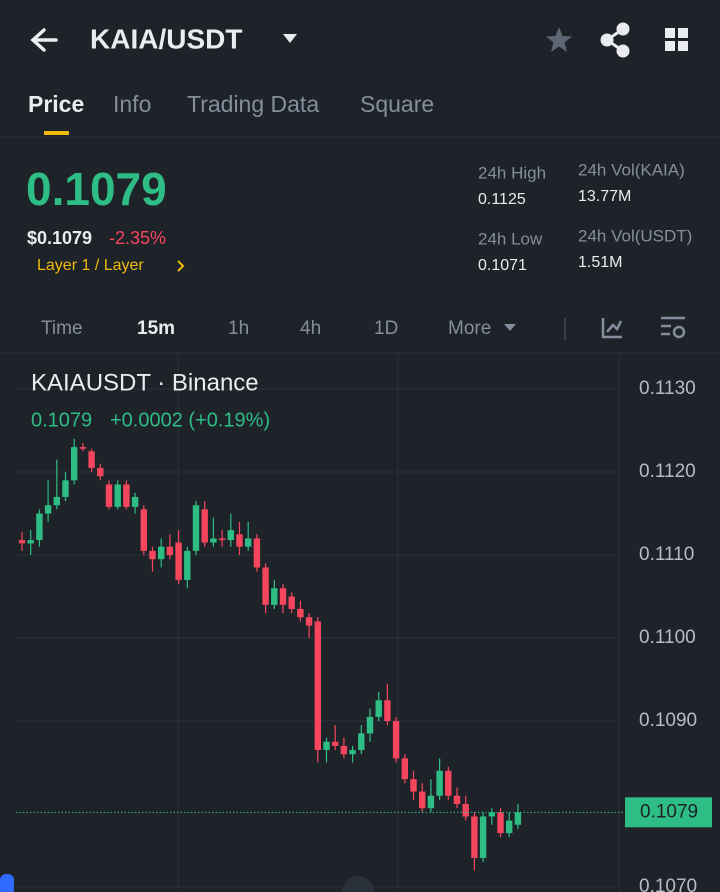 Image resolution: width=720 pixels, height=892 pixels. Describe the element at coordinates (635, 235) in the screenshot. I see `stat-label: 24h Vol(USDT)` at that location.